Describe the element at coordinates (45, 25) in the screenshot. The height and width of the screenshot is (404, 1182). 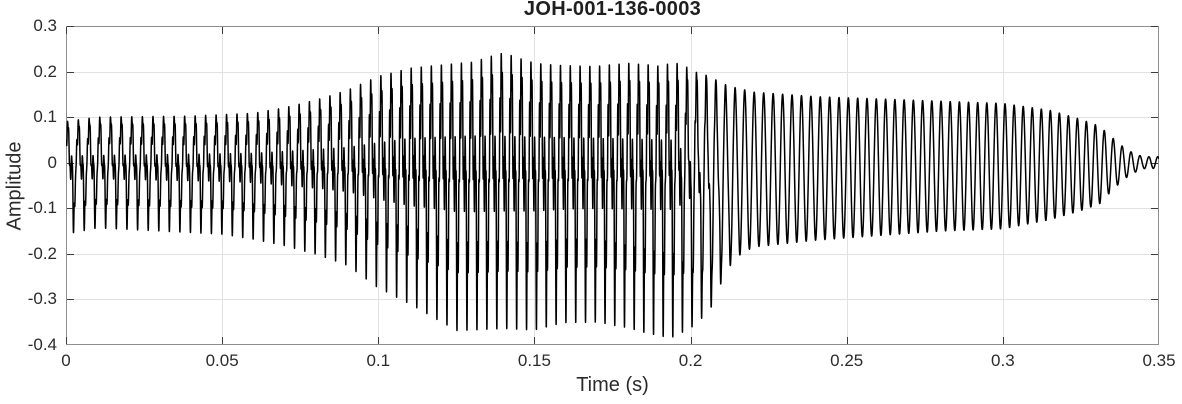
I see `y-tick-label: 0.3` at that location.